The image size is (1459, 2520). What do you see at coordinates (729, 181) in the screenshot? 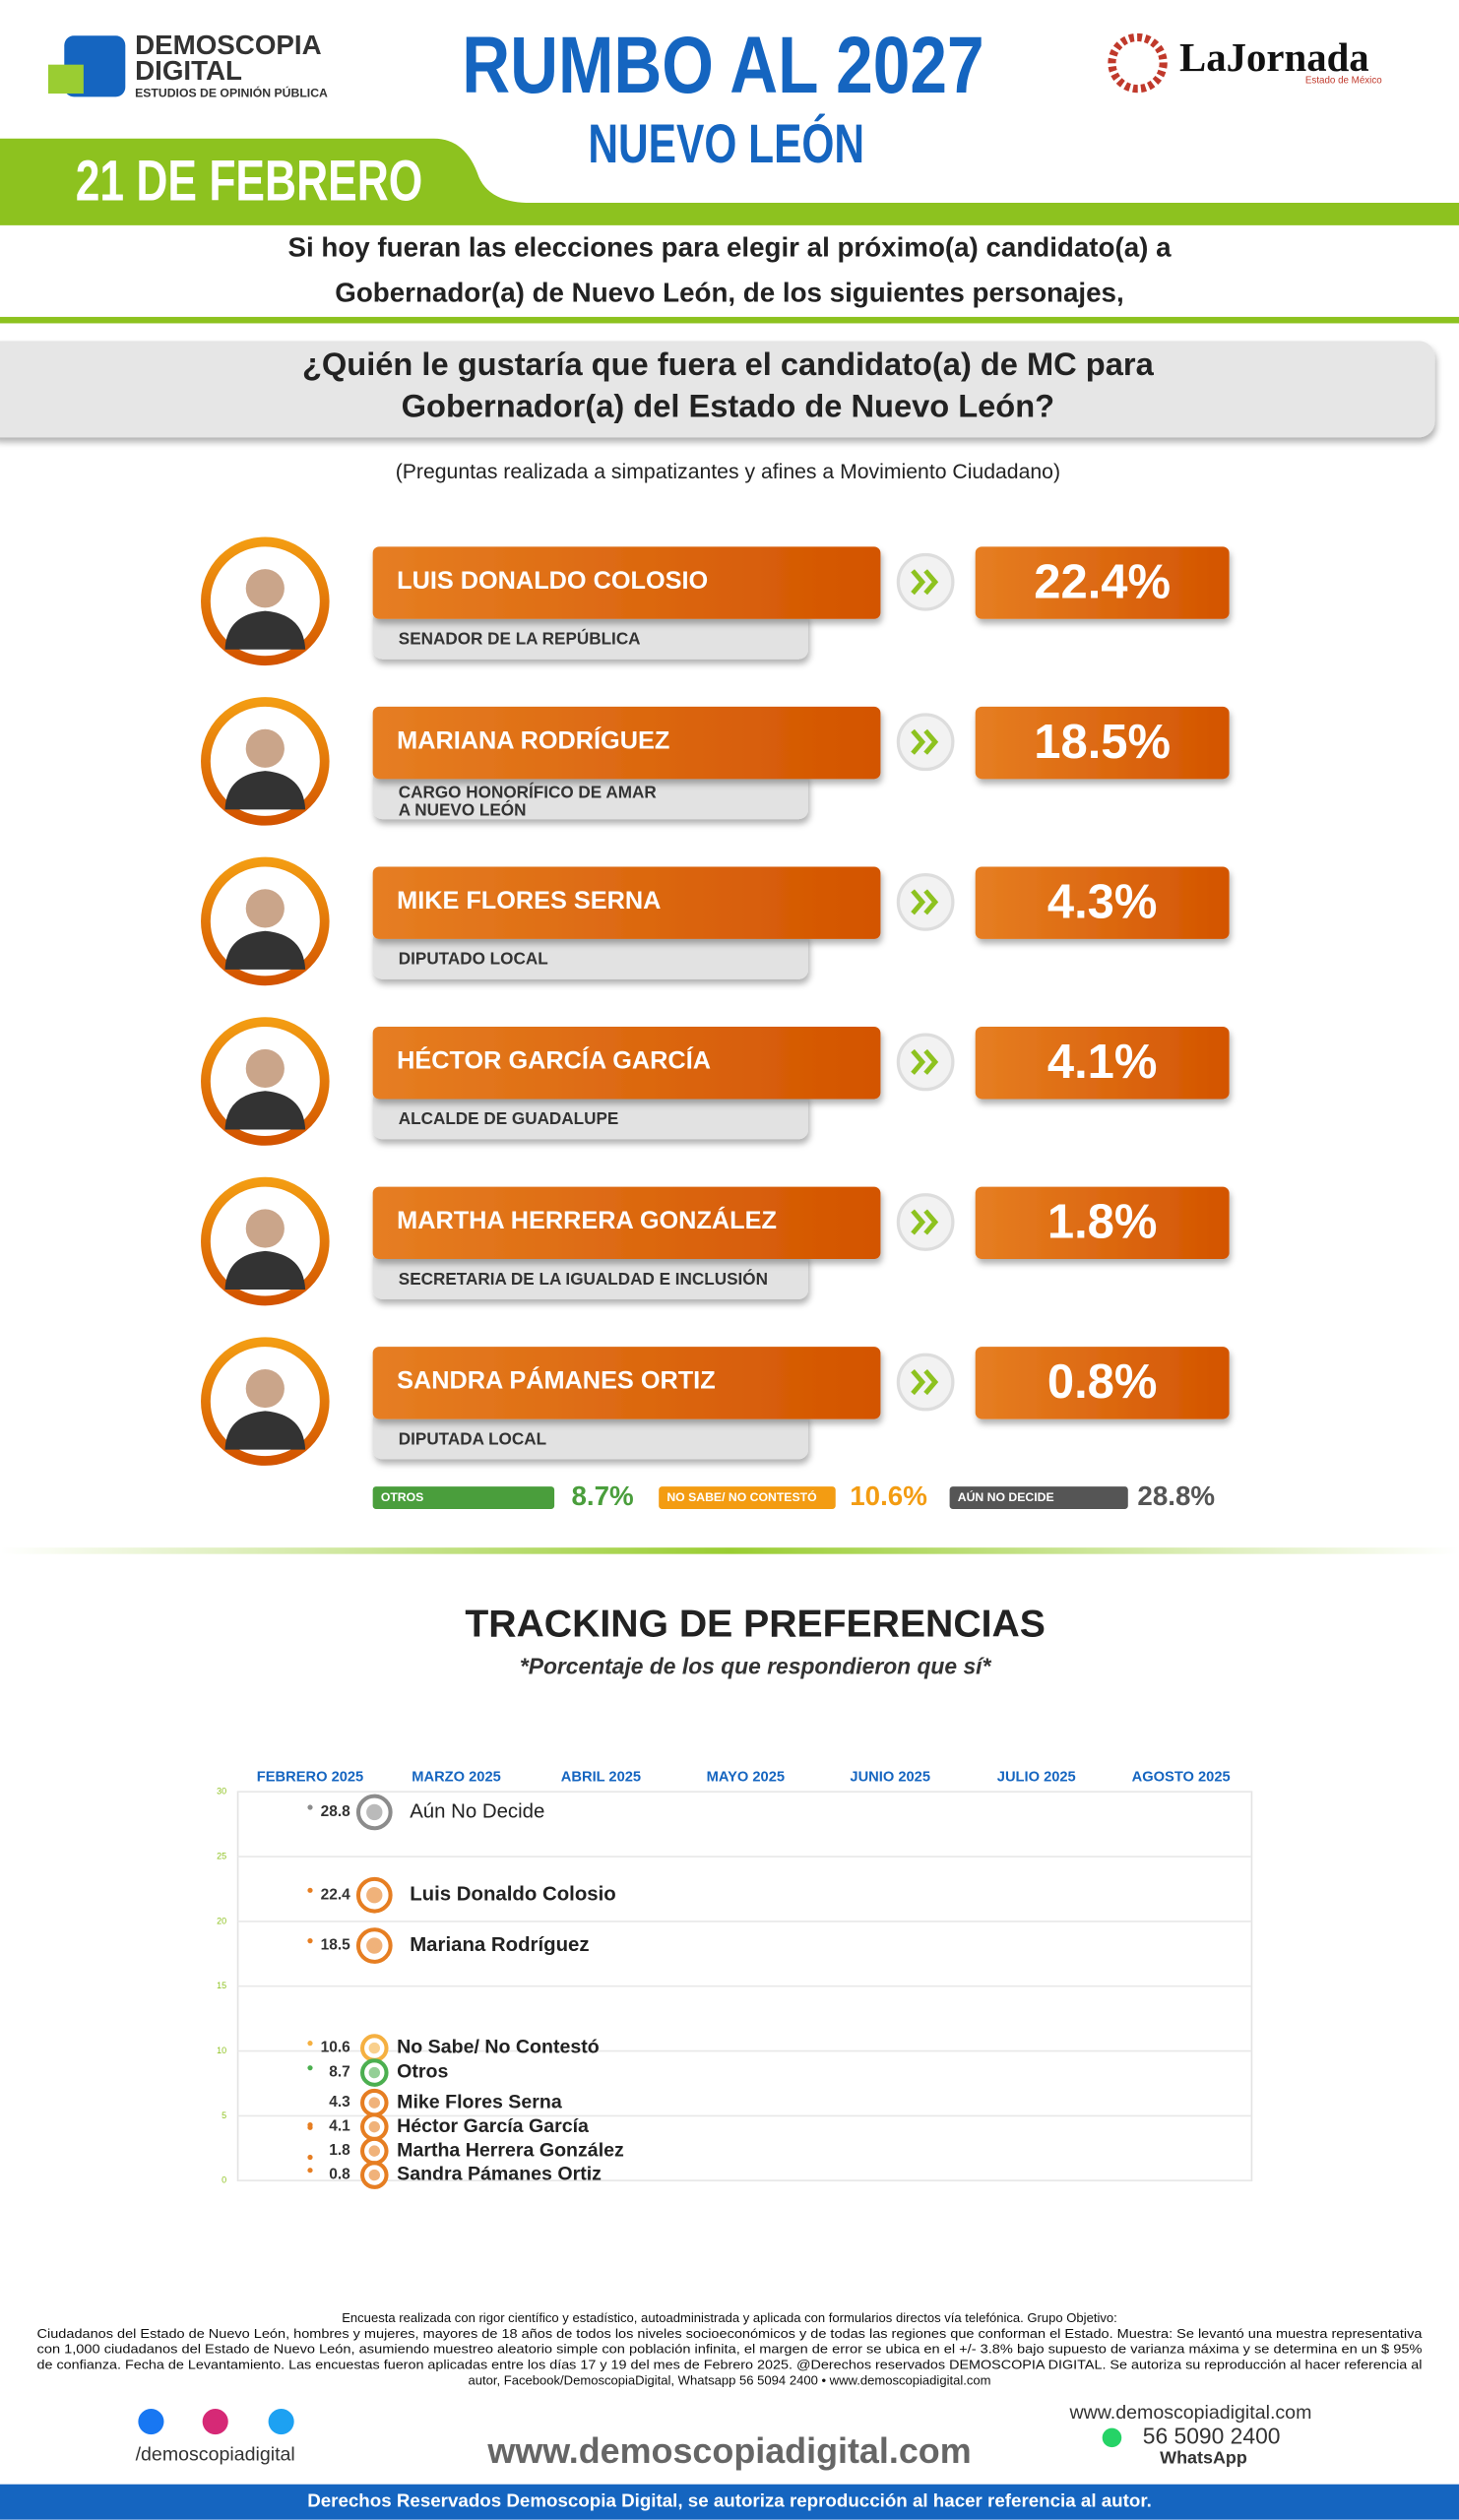
I see `date-band` at bounding box center [729, 181].